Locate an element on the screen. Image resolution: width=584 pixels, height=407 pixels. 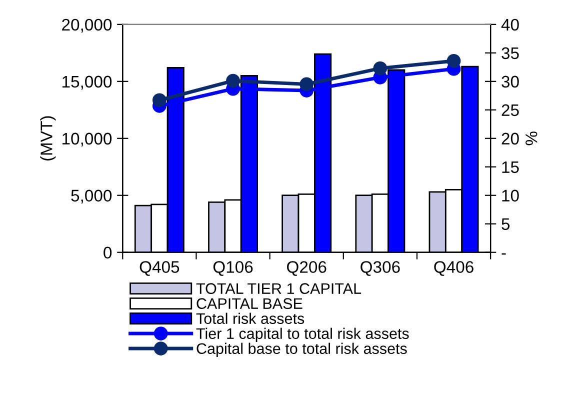
y2-tick-label: 25 is located at coordinates (510, 110).